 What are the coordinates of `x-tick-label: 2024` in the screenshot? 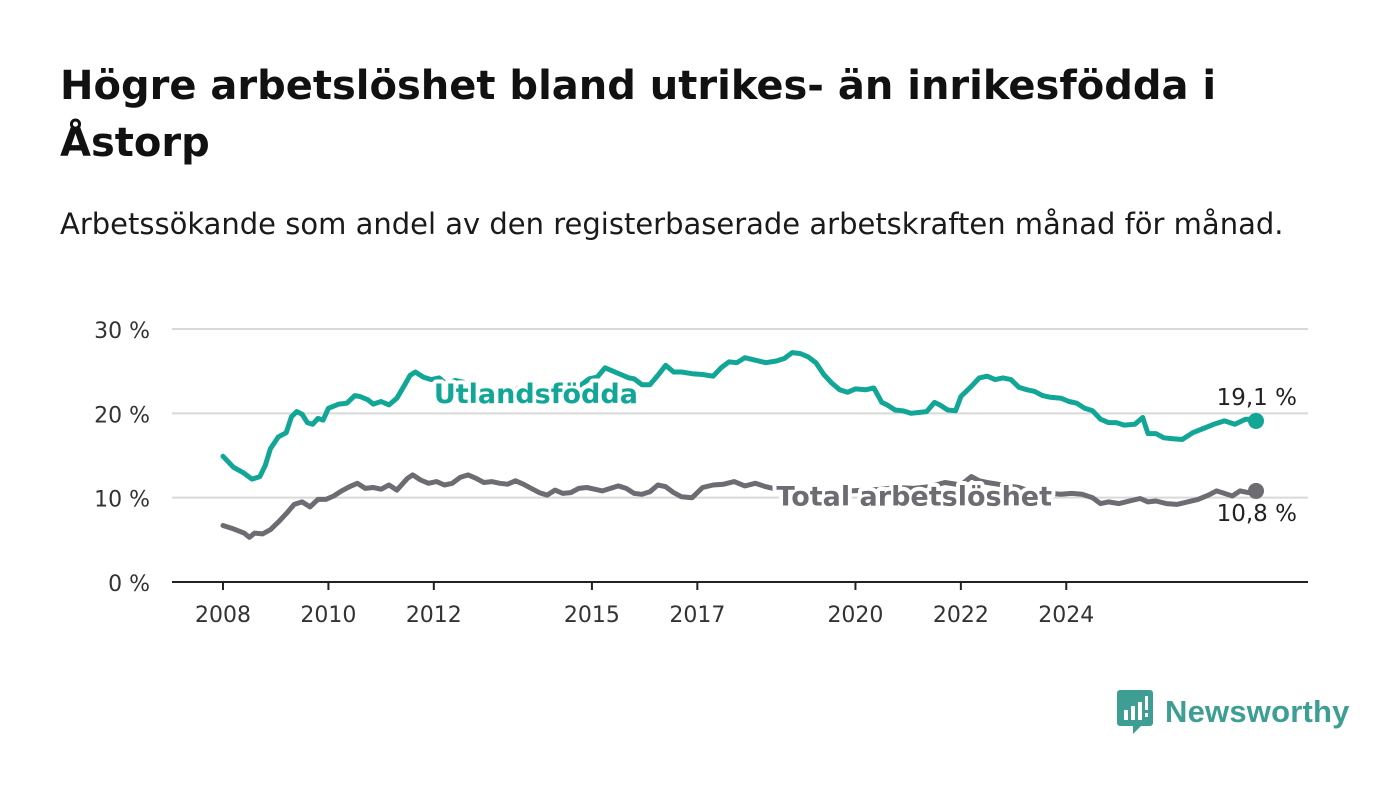 It's located at (1066, 615).